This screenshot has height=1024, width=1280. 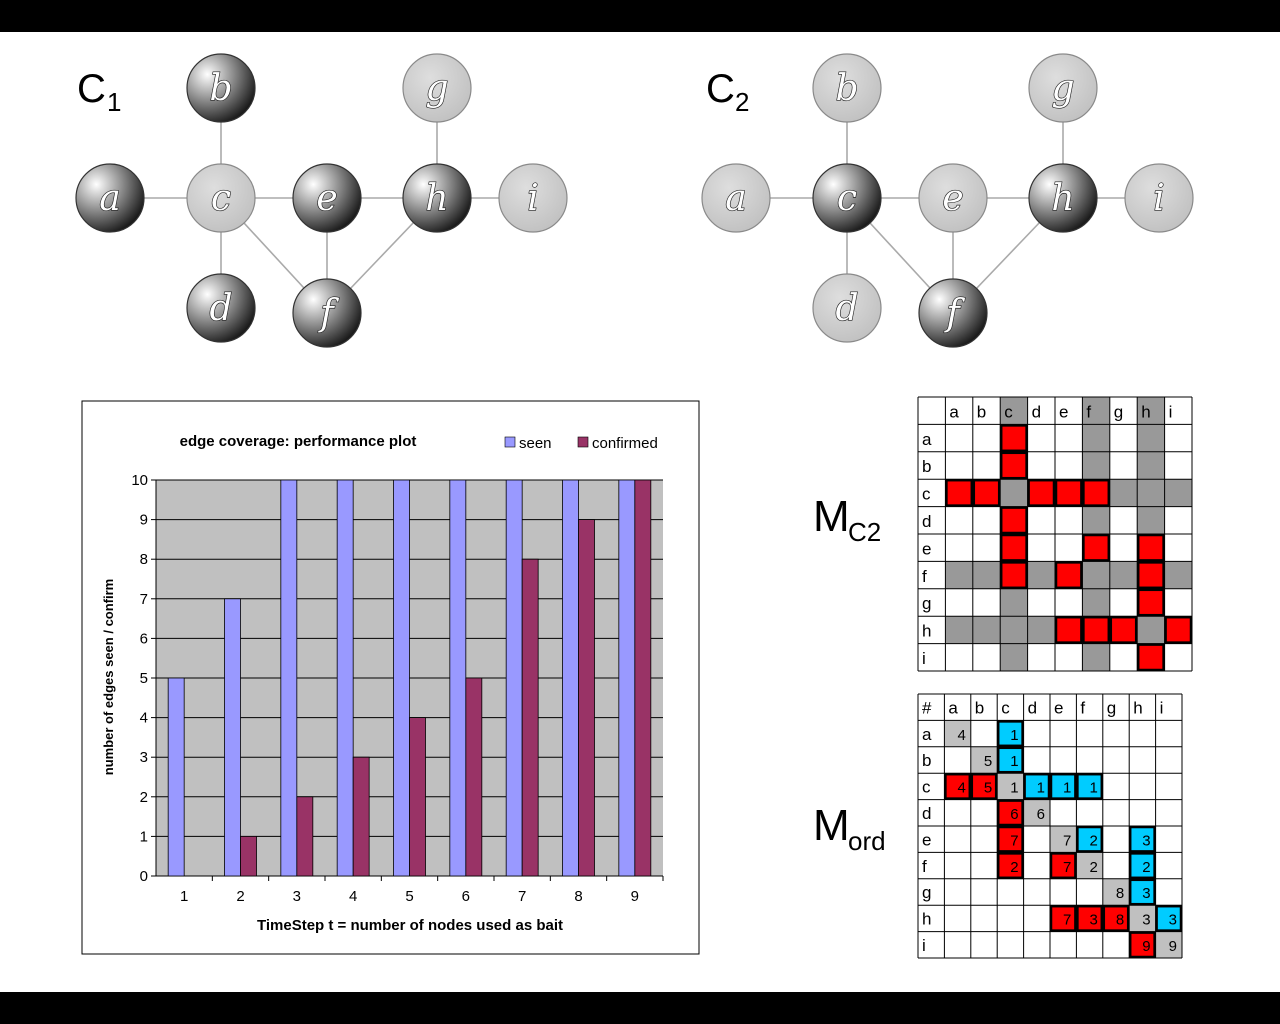 What do you see at coordinates (578, 896) in the screenshot?
I see `x-tick-label: 8` at bounding box center [578, 896].